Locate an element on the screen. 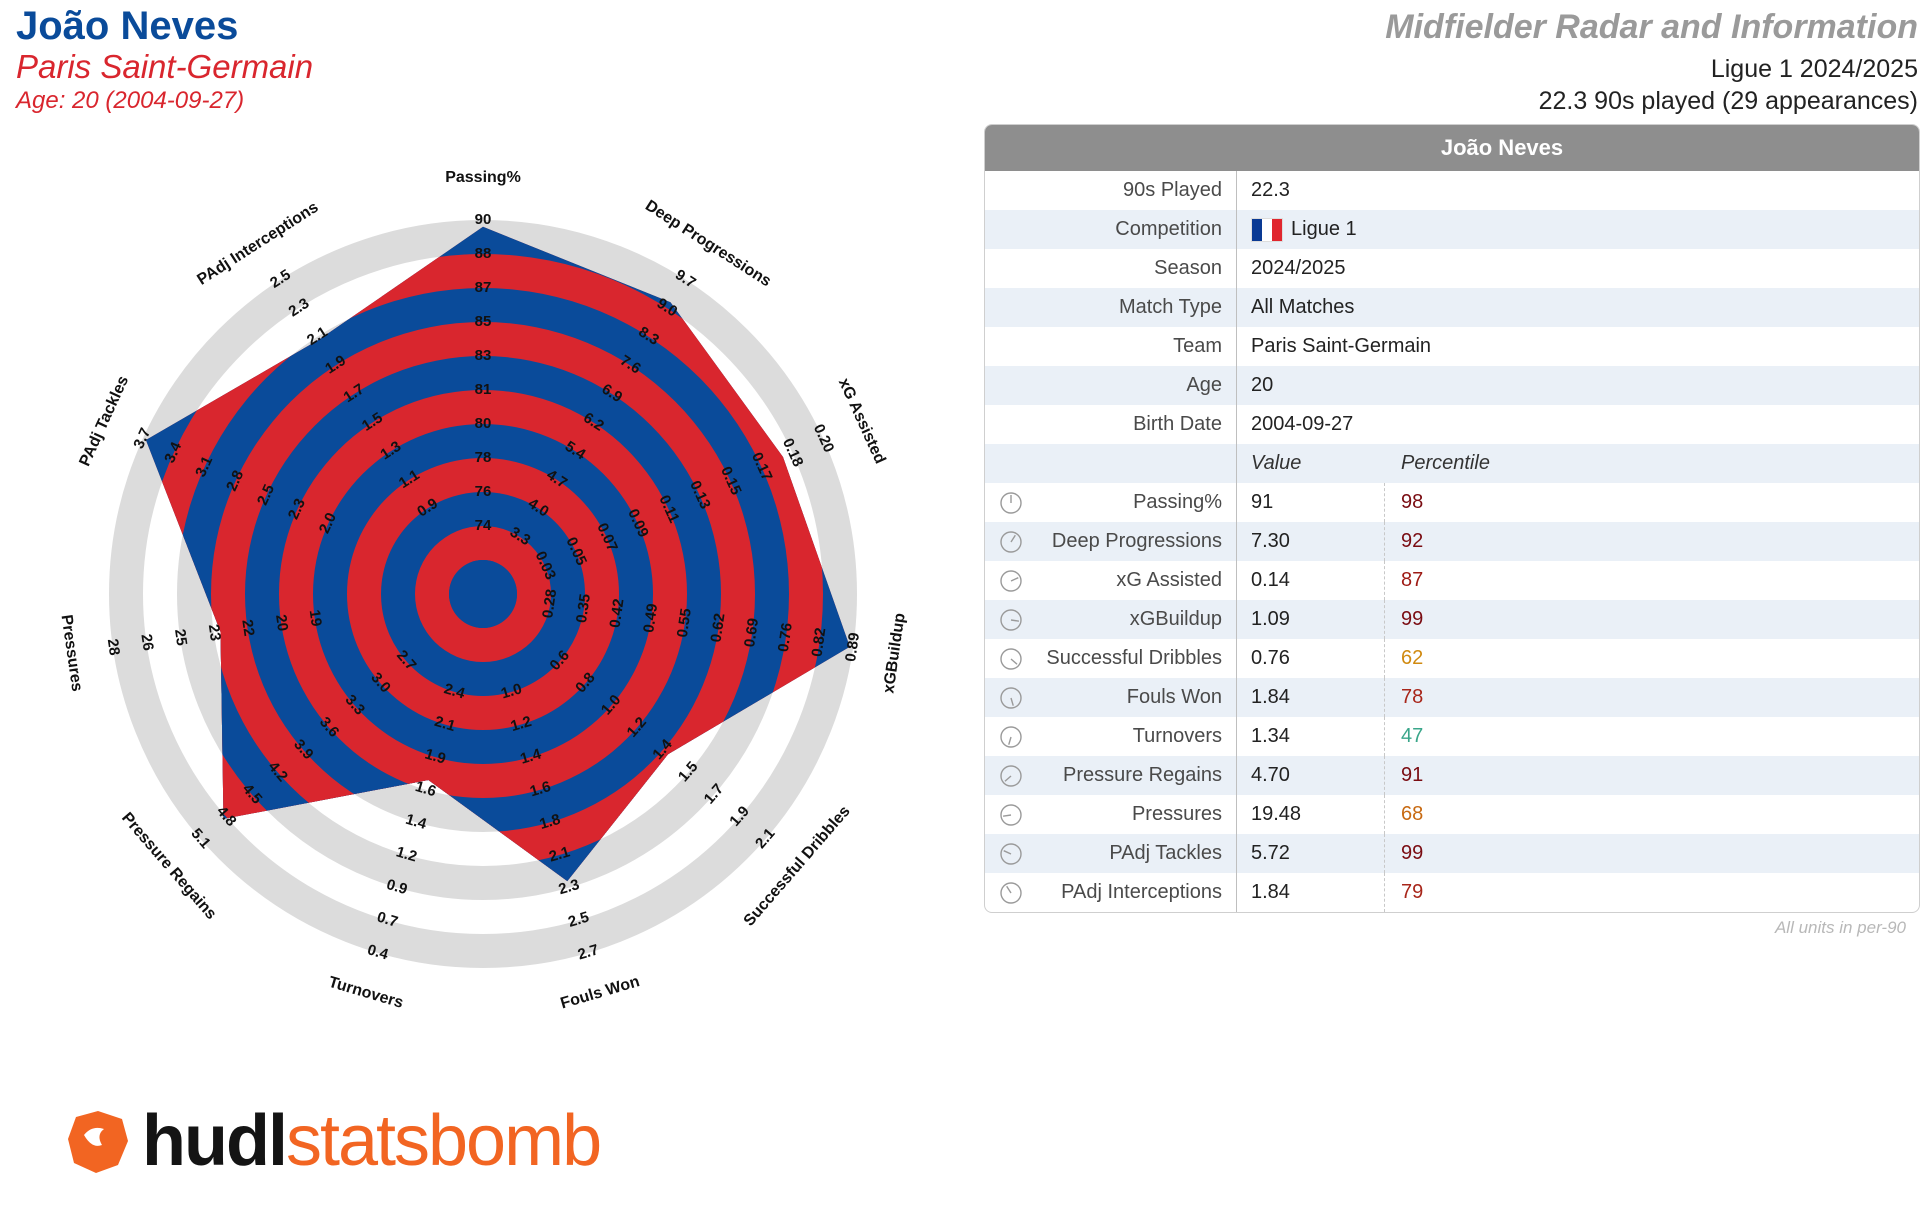 The height and width of the screenshot is (1218, 1920). radar-metric-label: xG Assisted is located at coordinates (862, 421).